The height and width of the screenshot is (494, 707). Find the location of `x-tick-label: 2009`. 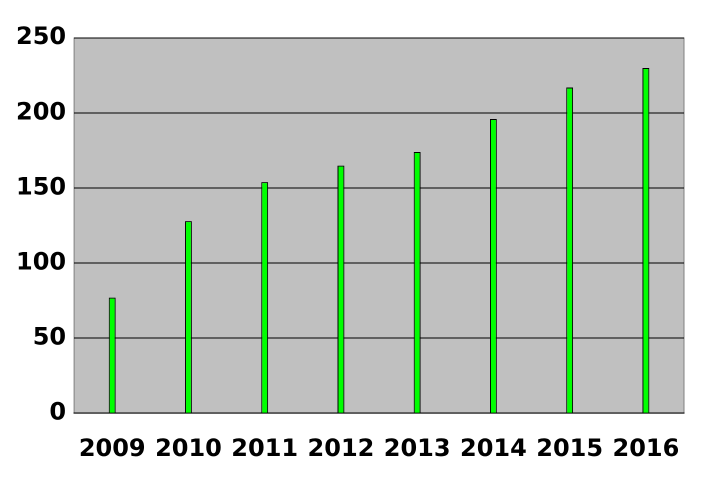

x-tick-label: 2009 is located at coordinates (112, 448).